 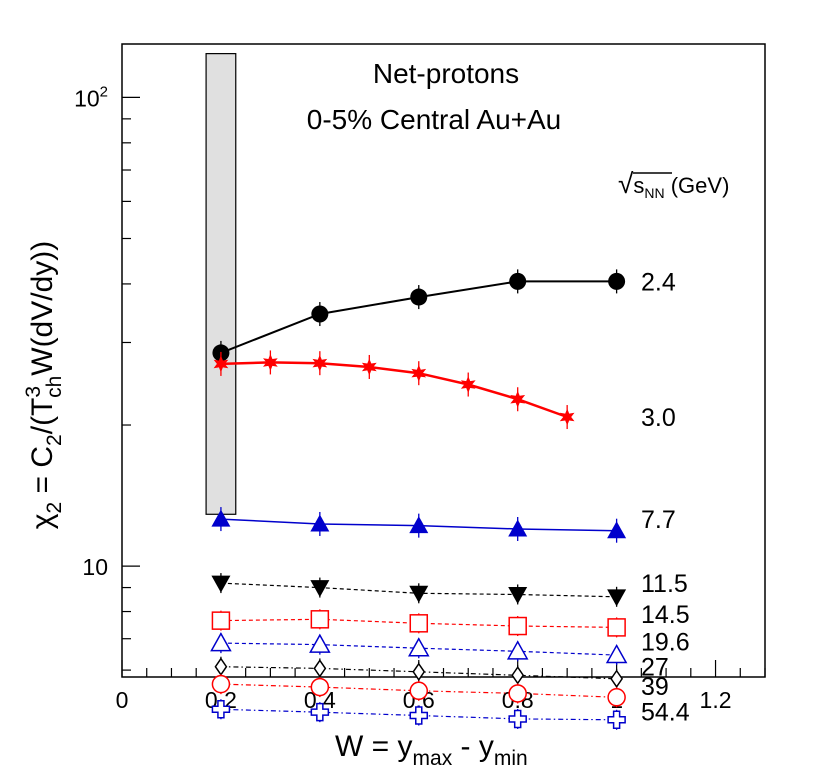 What do you see at coordinates (54, 440) in the screenshot?
I see `y-axis-label-s2: 2` at bounding box center [54, 440].